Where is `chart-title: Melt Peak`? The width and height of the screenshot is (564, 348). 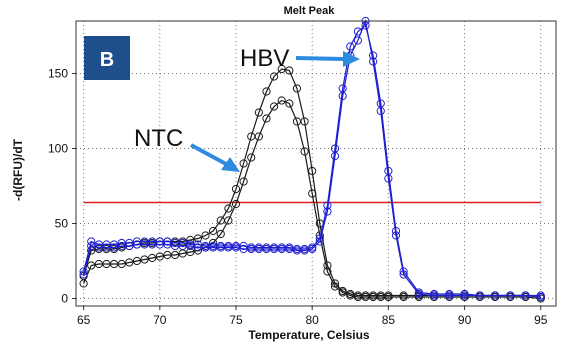 chart-title: Melt Peak is located at coordinates (310, 11).